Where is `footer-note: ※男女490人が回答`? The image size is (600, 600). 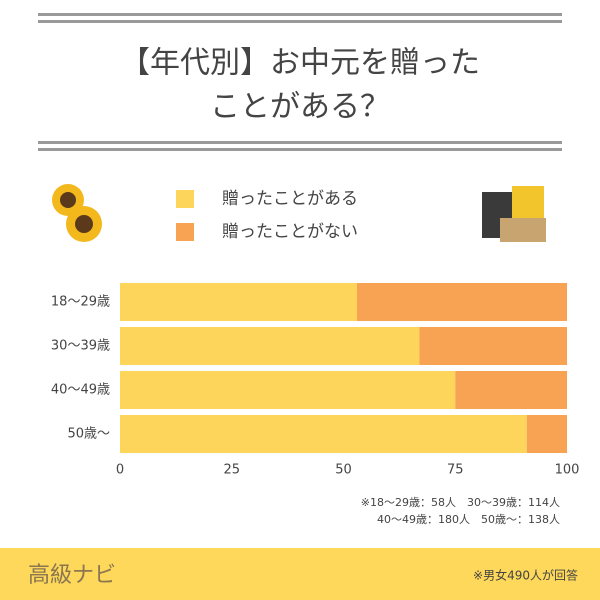
footer-note: ※男女490人が回答 is located at coordinates (525, 575).